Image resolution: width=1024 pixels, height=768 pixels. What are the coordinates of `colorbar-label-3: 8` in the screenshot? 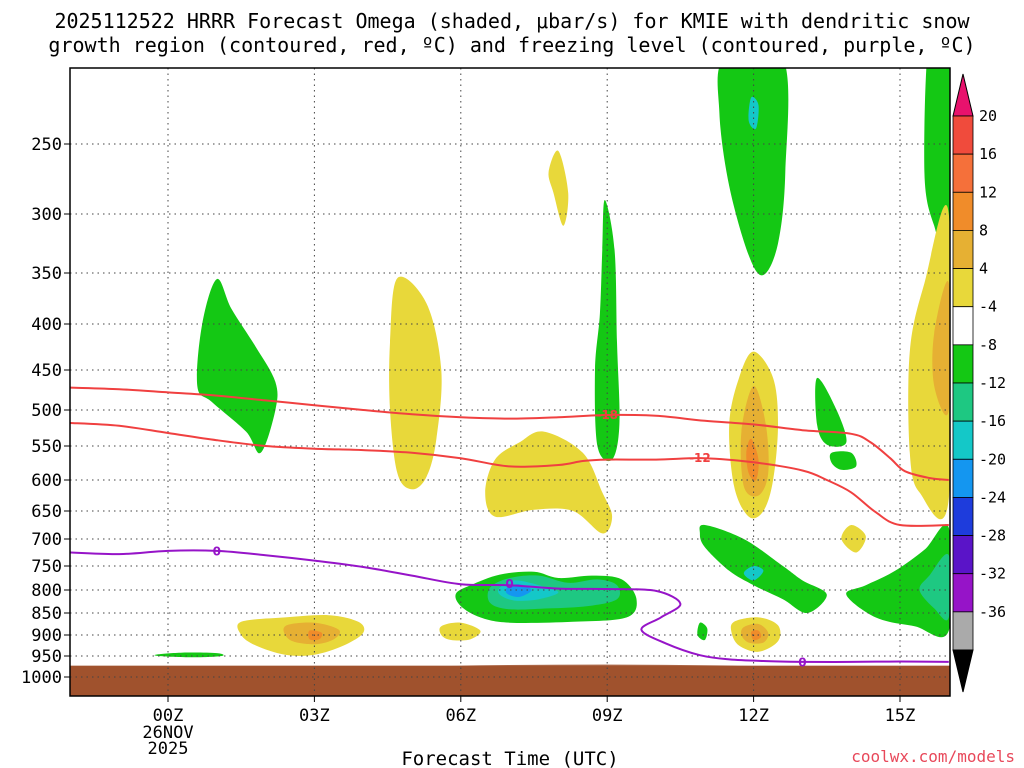 It's located at (983, 230).